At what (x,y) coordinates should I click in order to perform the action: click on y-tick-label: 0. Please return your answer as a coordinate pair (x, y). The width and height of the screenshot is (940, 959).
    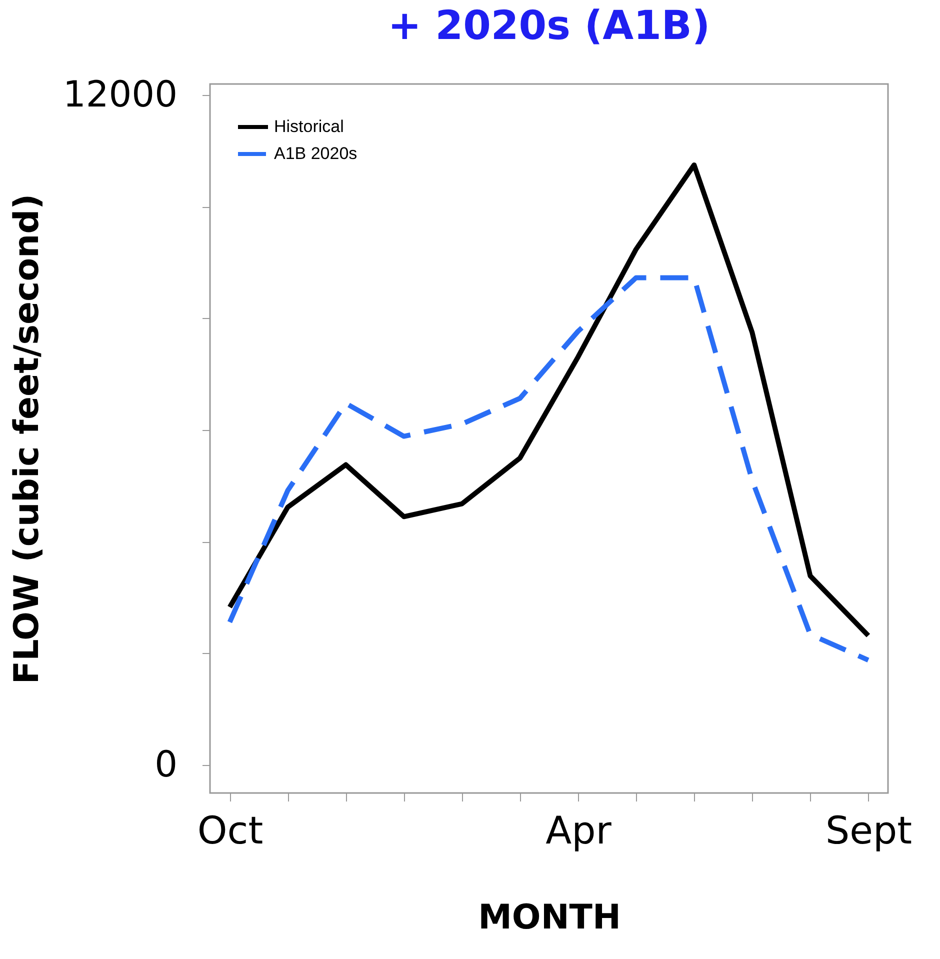
    Looking at the image, I should click on (166, 765).